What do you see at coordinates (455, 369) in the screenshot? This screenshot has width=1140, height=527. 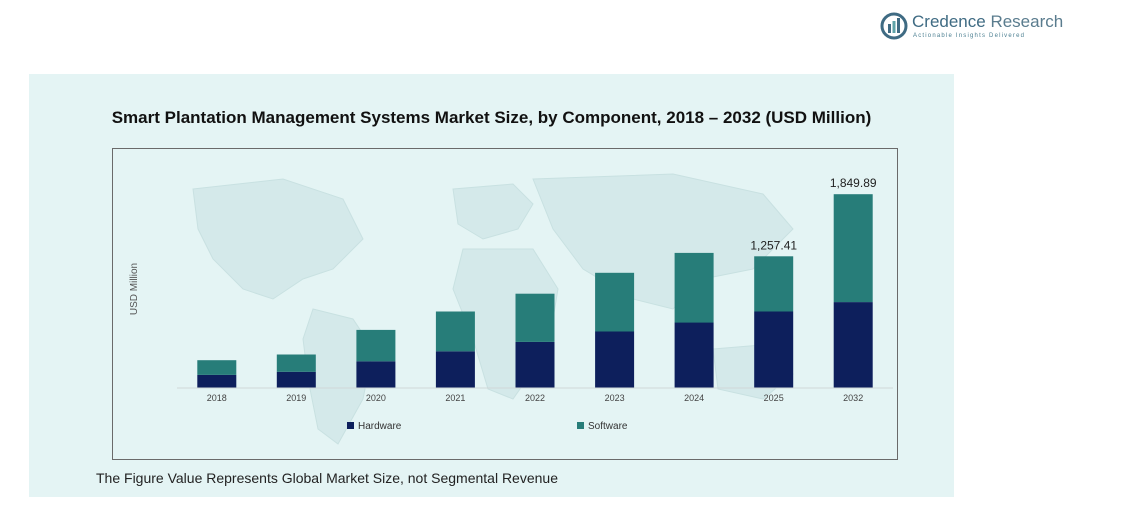 I see `bar-hardware-2021` at bounding box center [455, 369].